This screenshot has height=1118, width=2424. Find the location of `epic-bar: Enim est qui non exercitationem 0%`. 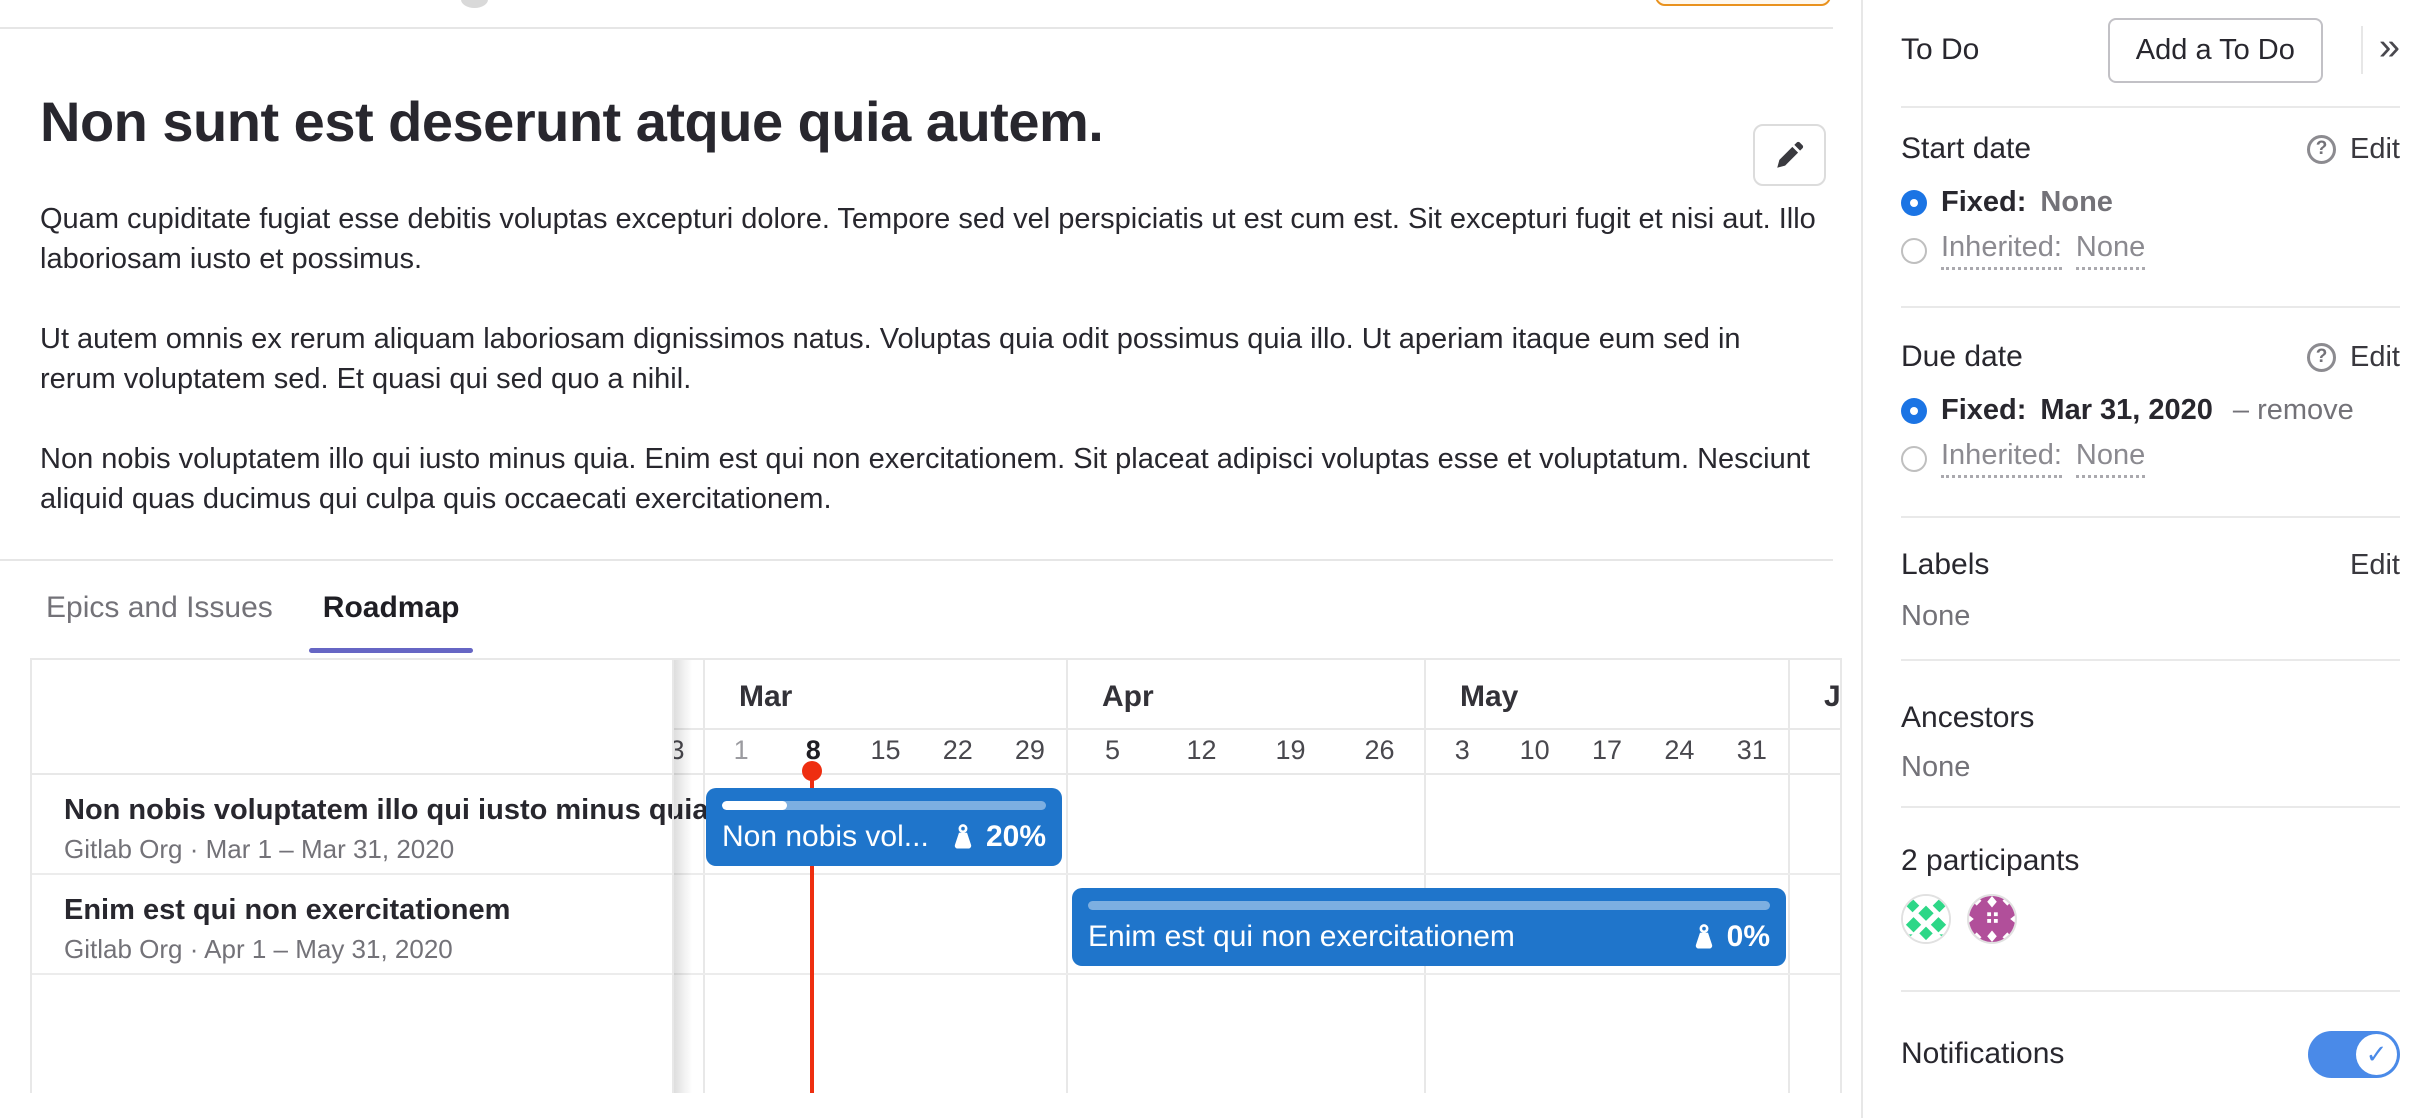

epic-bar: Enim est qui non exercitationem 0% is located at coordinates (1429, 927).